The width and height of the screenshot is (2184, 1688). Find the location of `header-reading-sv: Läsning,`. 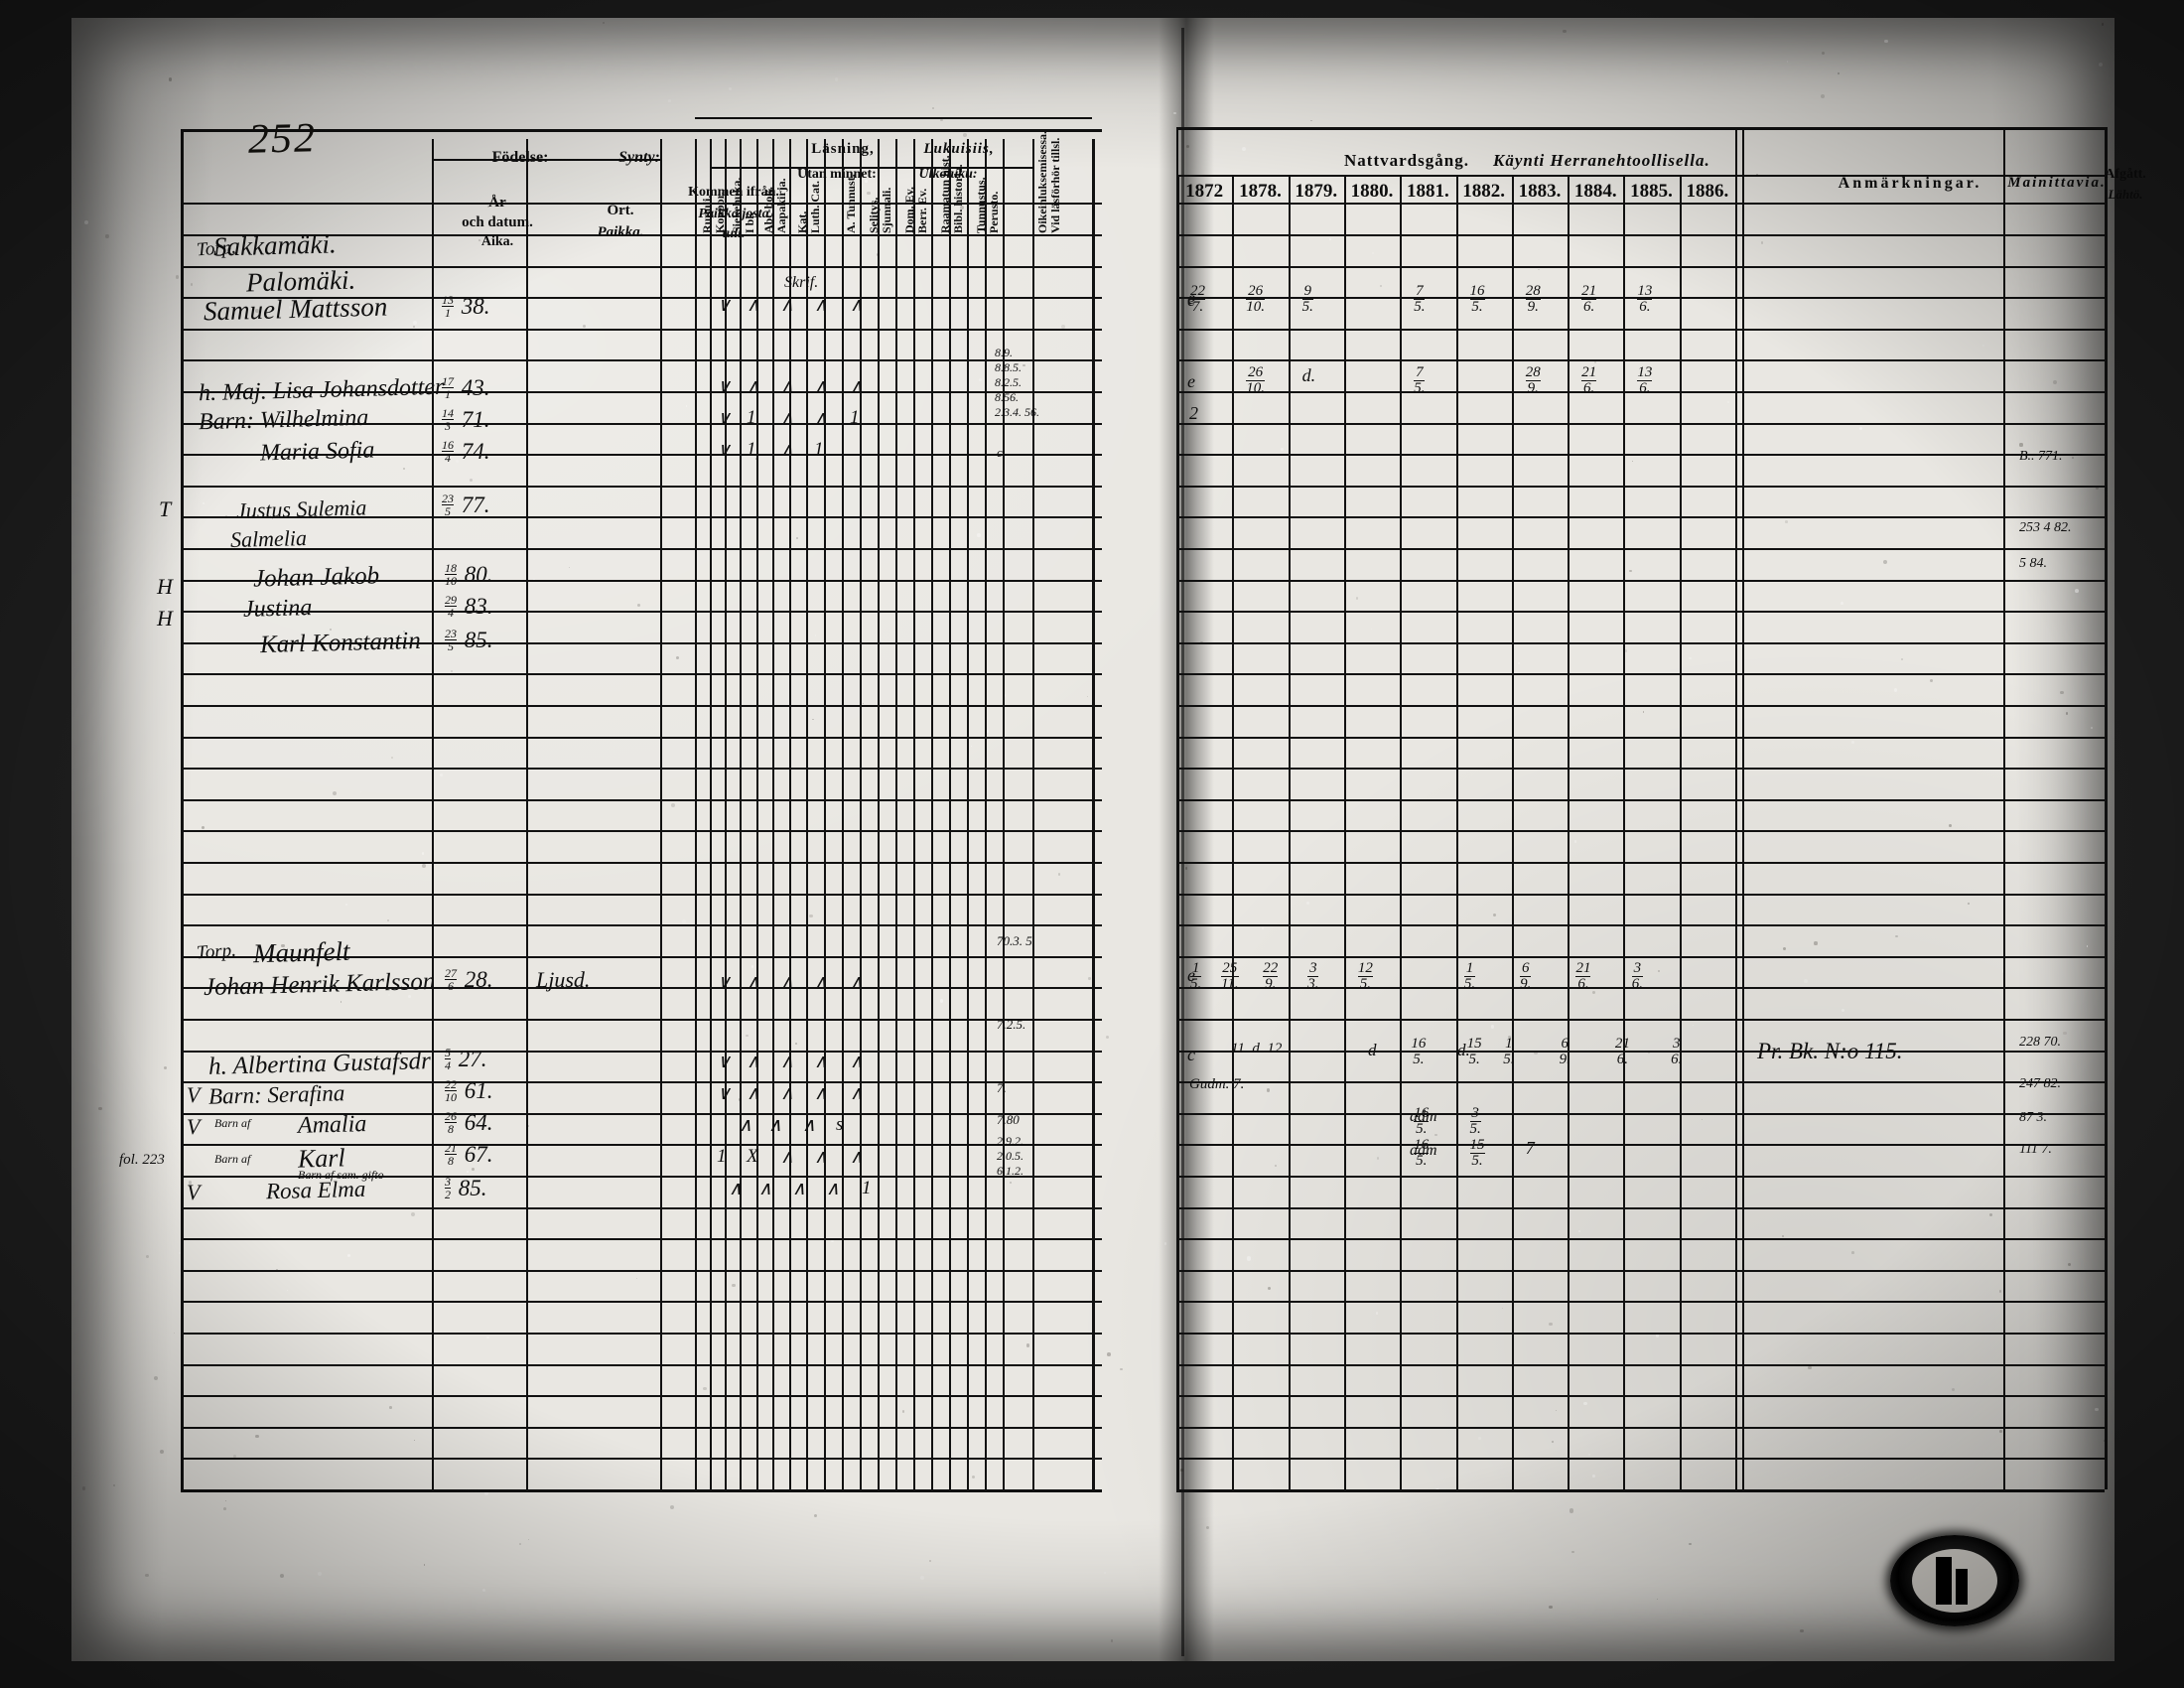

header-reading-sv: Läsning, is located at coordinates (843, 149).